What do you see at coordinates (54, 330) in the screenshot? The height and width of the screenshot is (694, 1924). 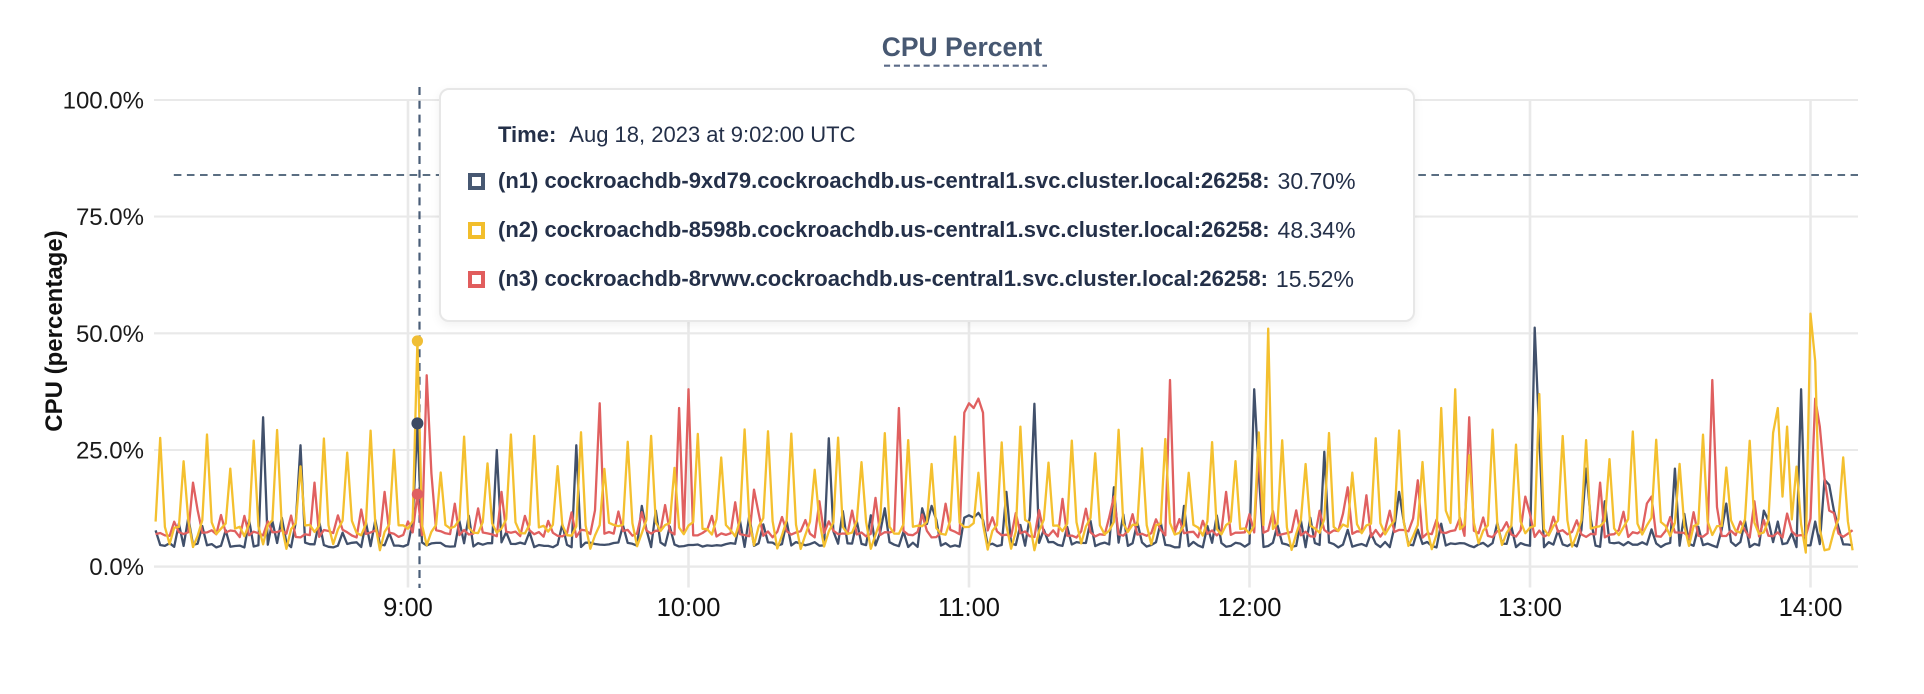 I see `svg-text: CPU (percentage)` at bounding box center [54, 330].